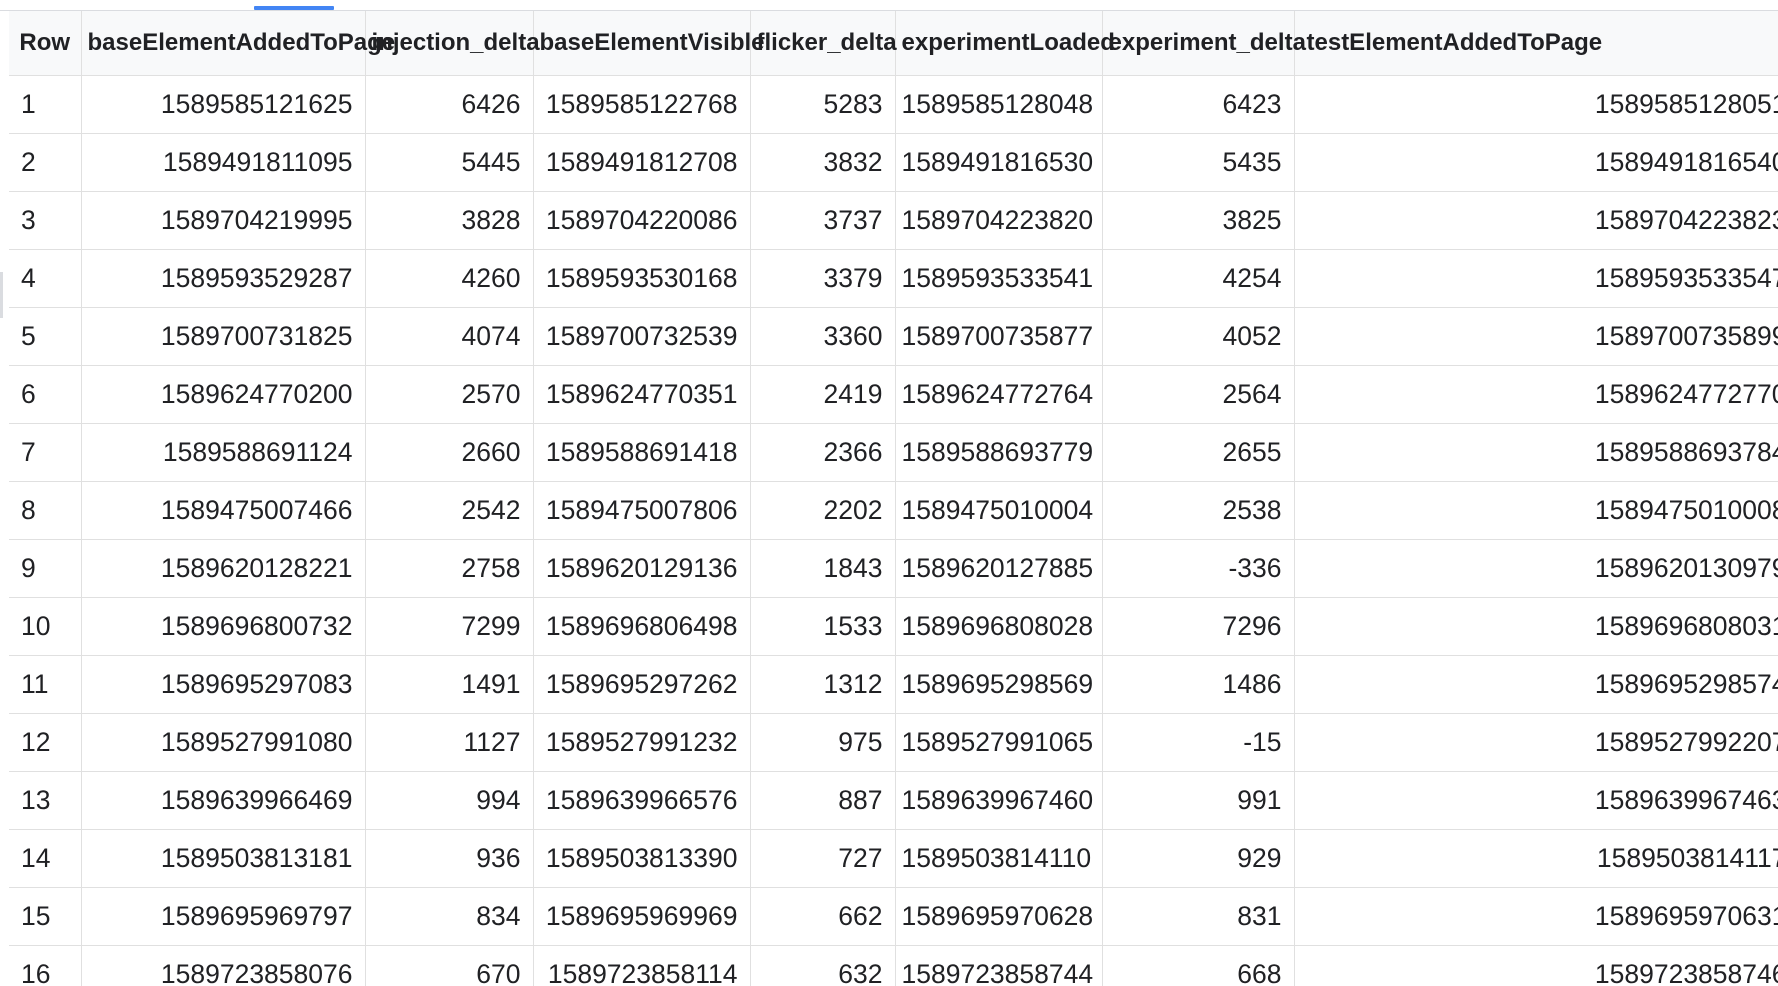 The height and width of the screenshot is (986, 1778). What do you see at coordinates (1536, 568) in the screenshot?
I see `table-cell: 1589620130979` at bounding box center [1536, 568].